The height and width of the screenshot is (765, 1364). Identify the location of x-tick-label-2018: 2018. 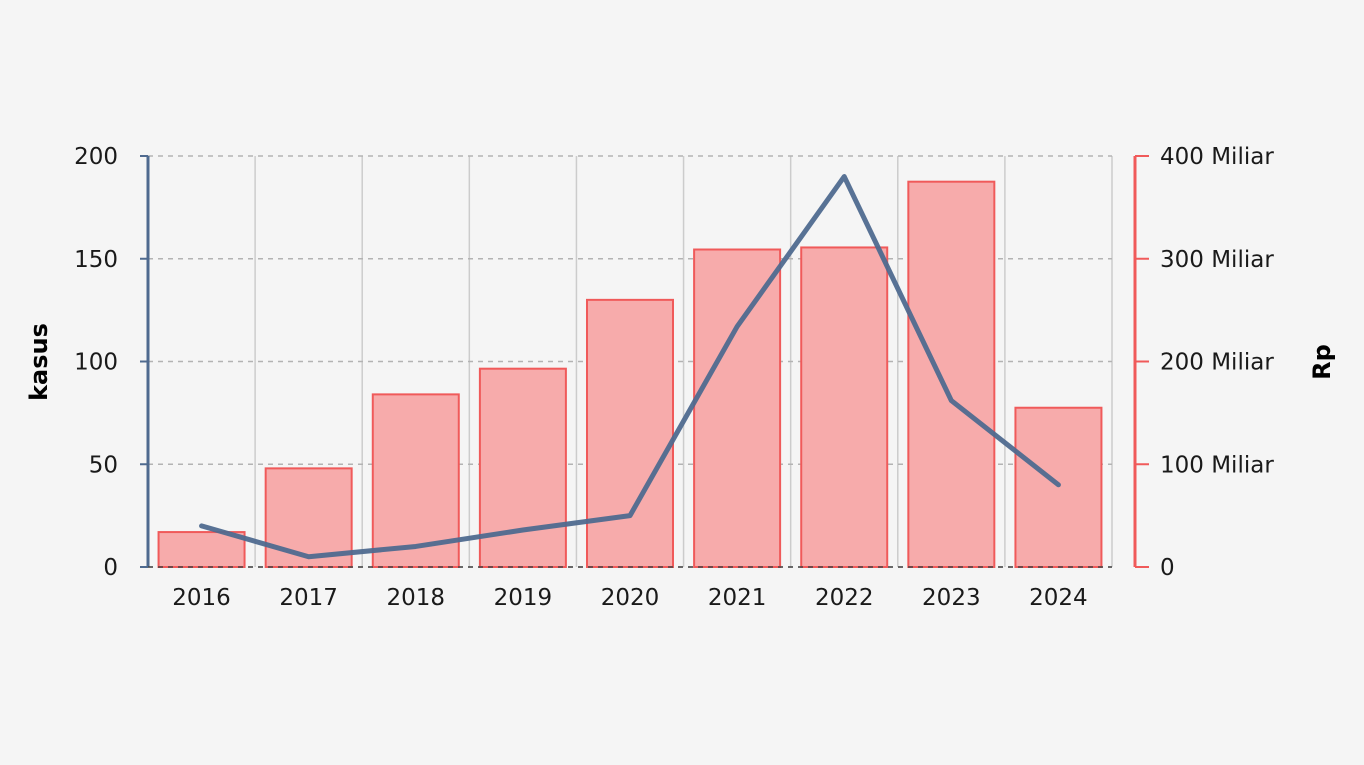
(416, 598).